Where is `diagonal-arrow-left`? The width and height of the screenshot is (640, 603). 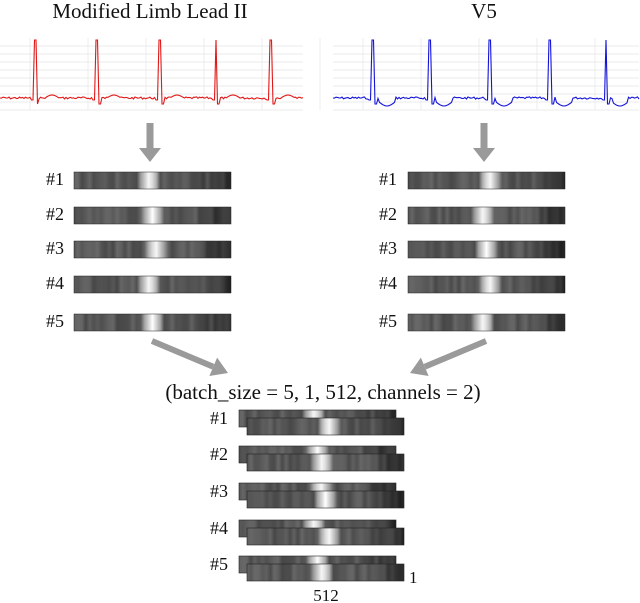 diagonal-arrow-left is located at coordinates (189, 357).